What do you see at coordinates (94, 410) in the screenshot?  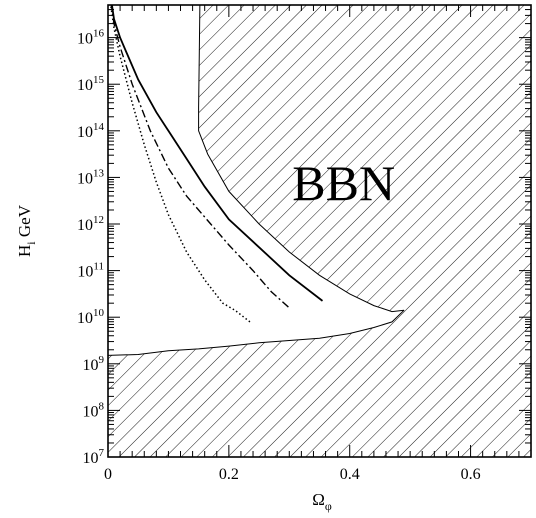 I see `y-tick-label: 10⁸` at bounding box center [94, 410].